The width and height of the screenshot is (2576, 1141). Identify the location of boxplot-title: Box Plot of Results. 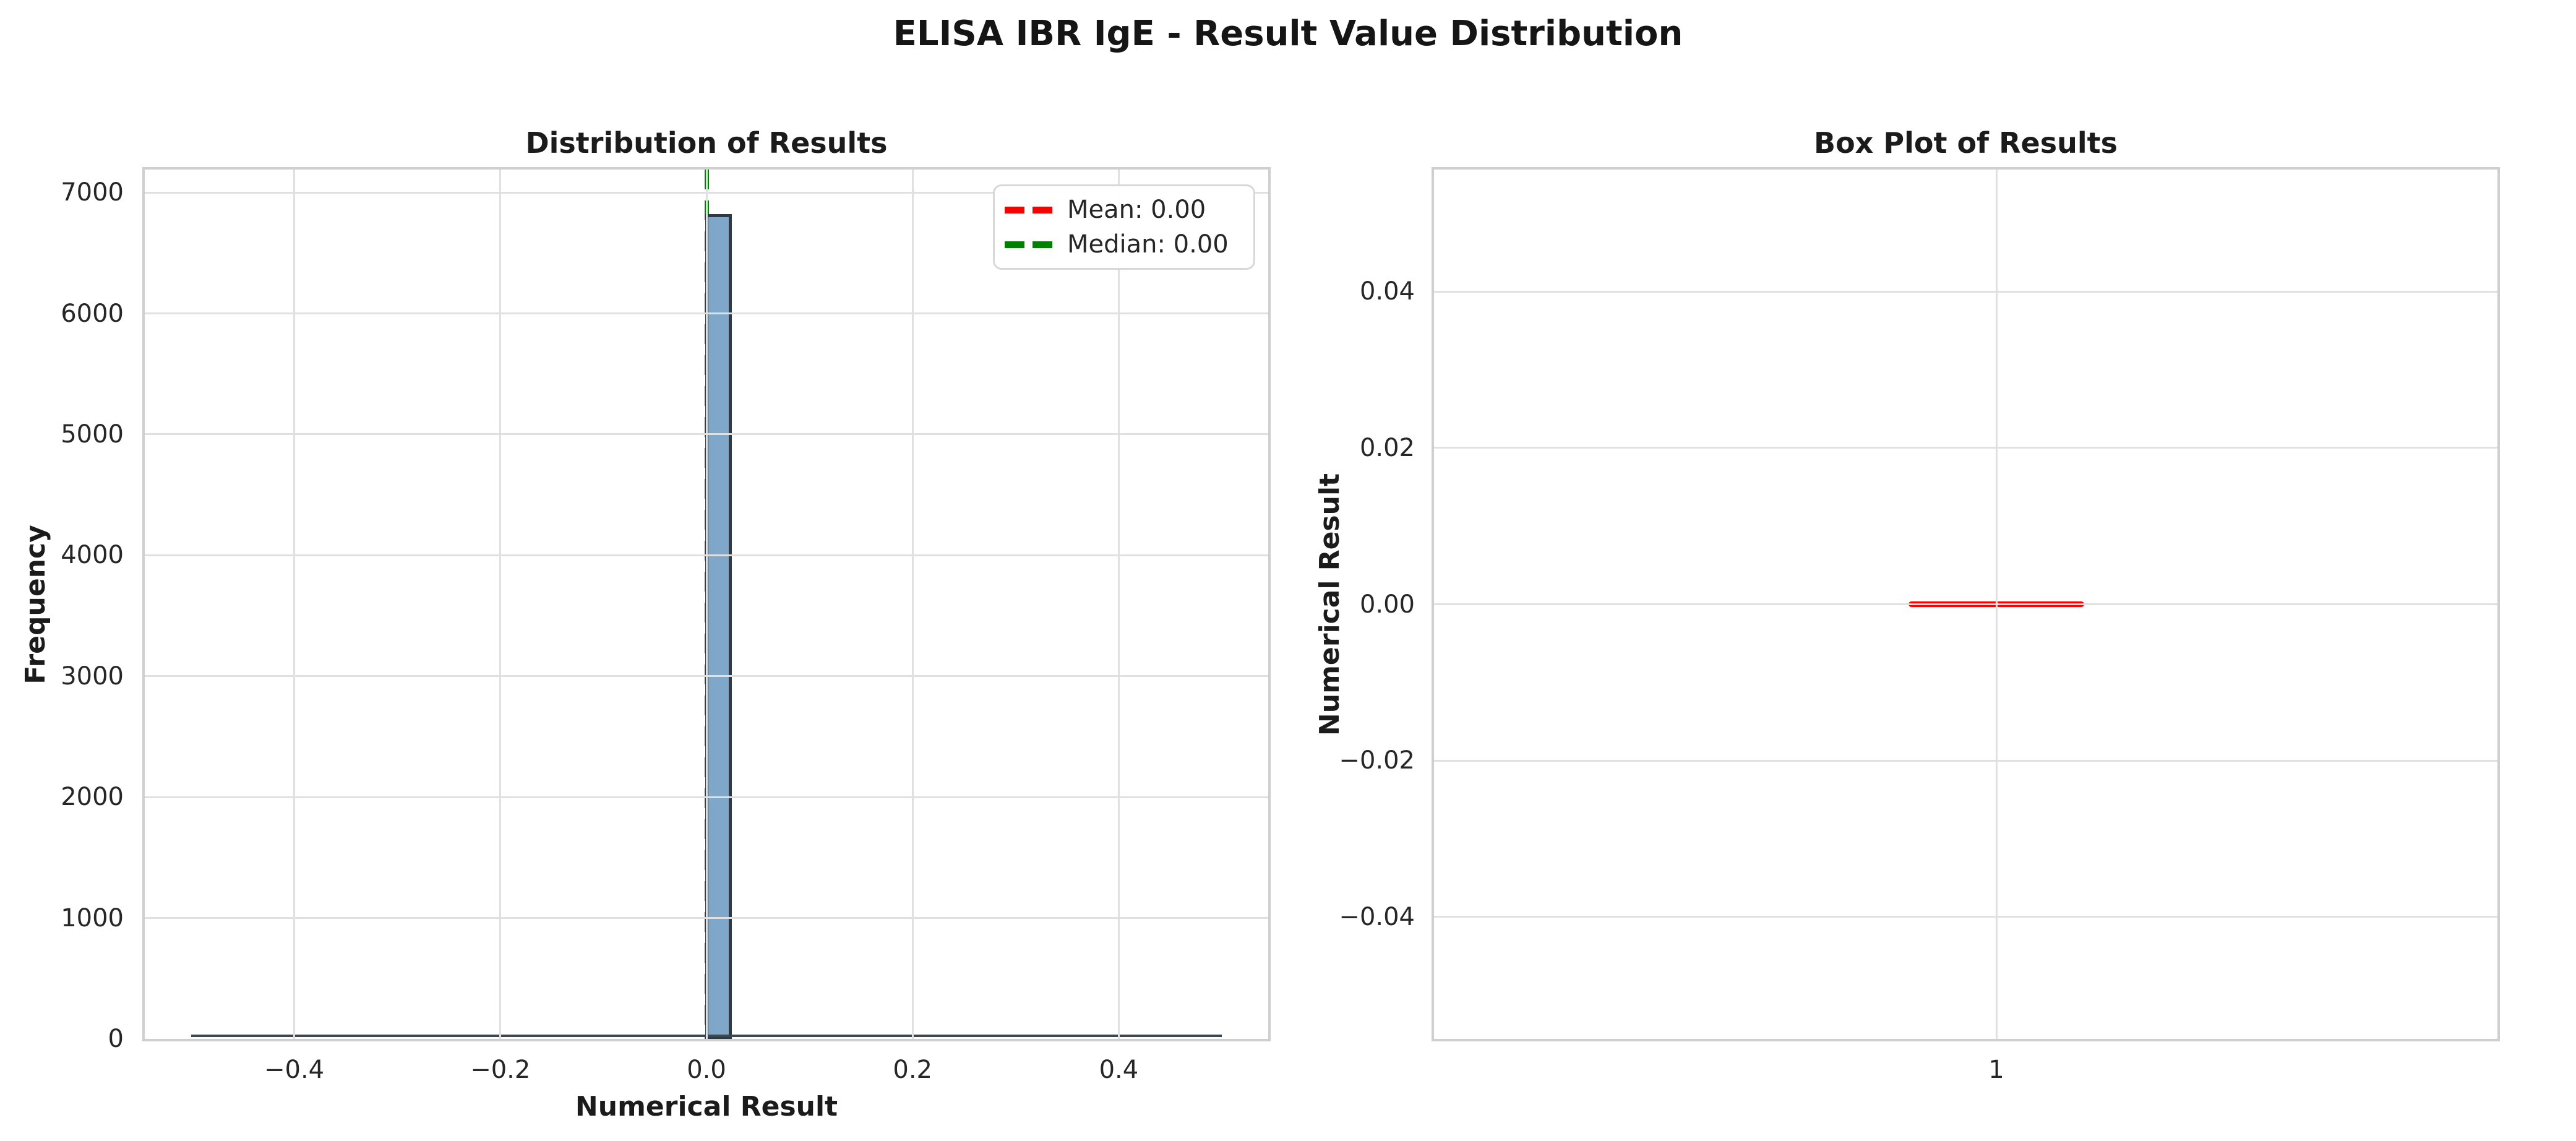
(1966, 143).